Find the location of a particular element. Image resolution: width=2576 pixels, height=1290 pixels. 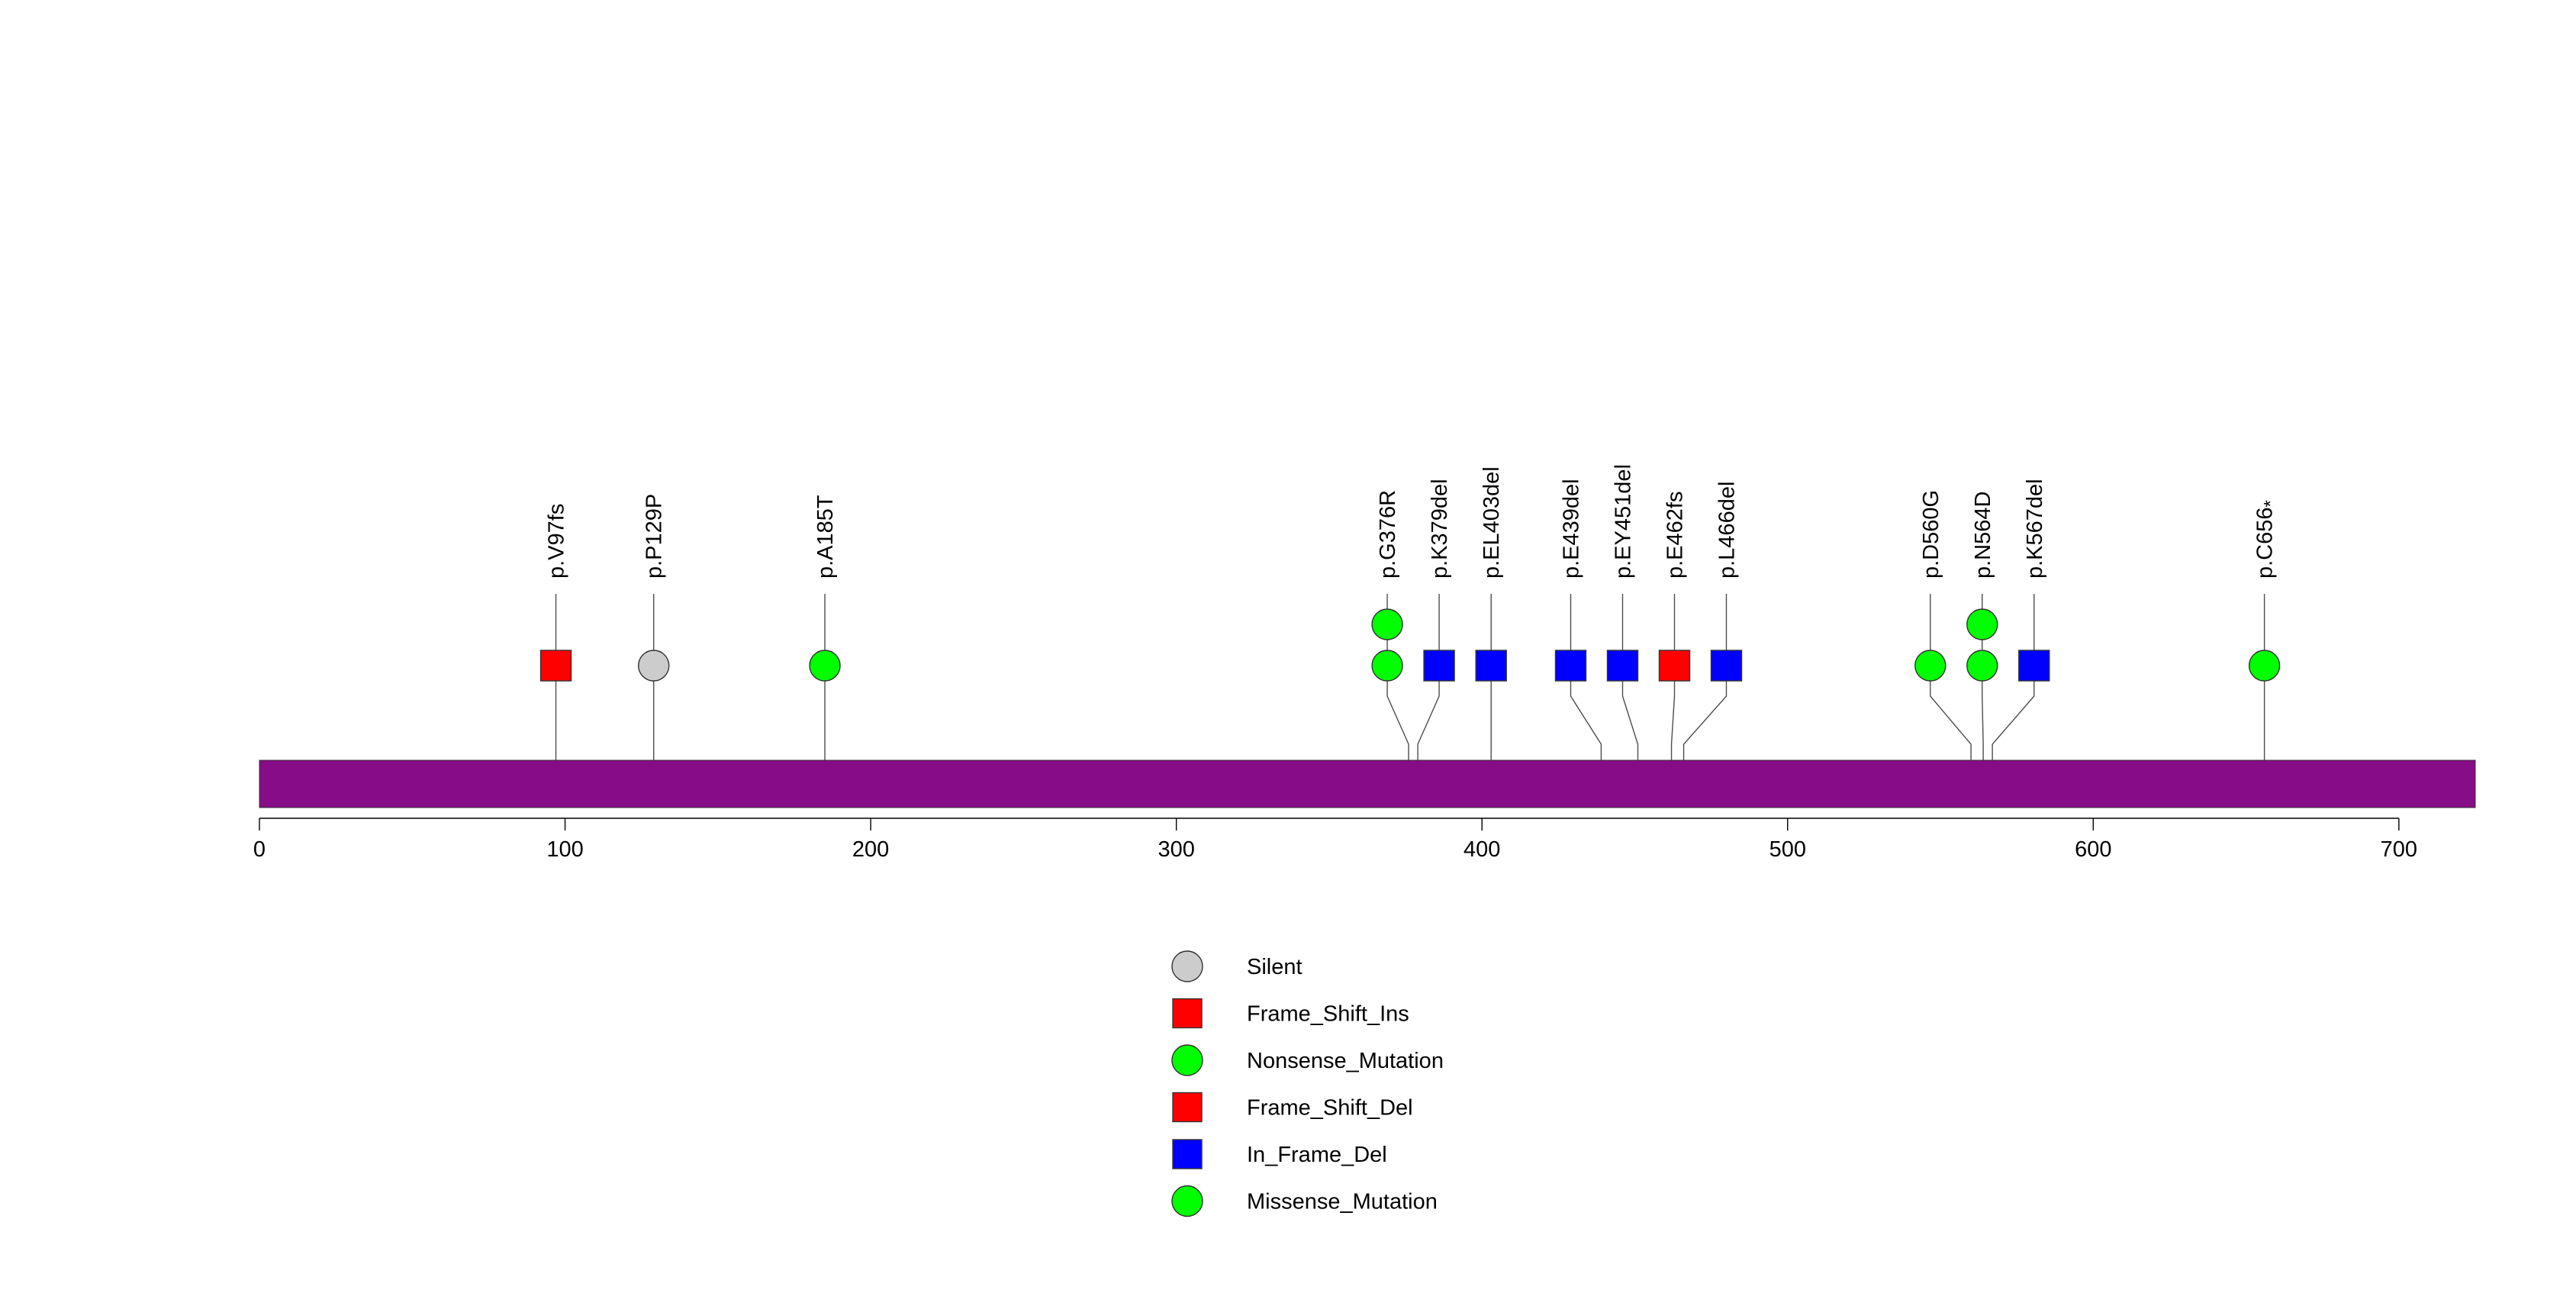

mutation-label: p.D560G is located at coordinates (1931, 534).